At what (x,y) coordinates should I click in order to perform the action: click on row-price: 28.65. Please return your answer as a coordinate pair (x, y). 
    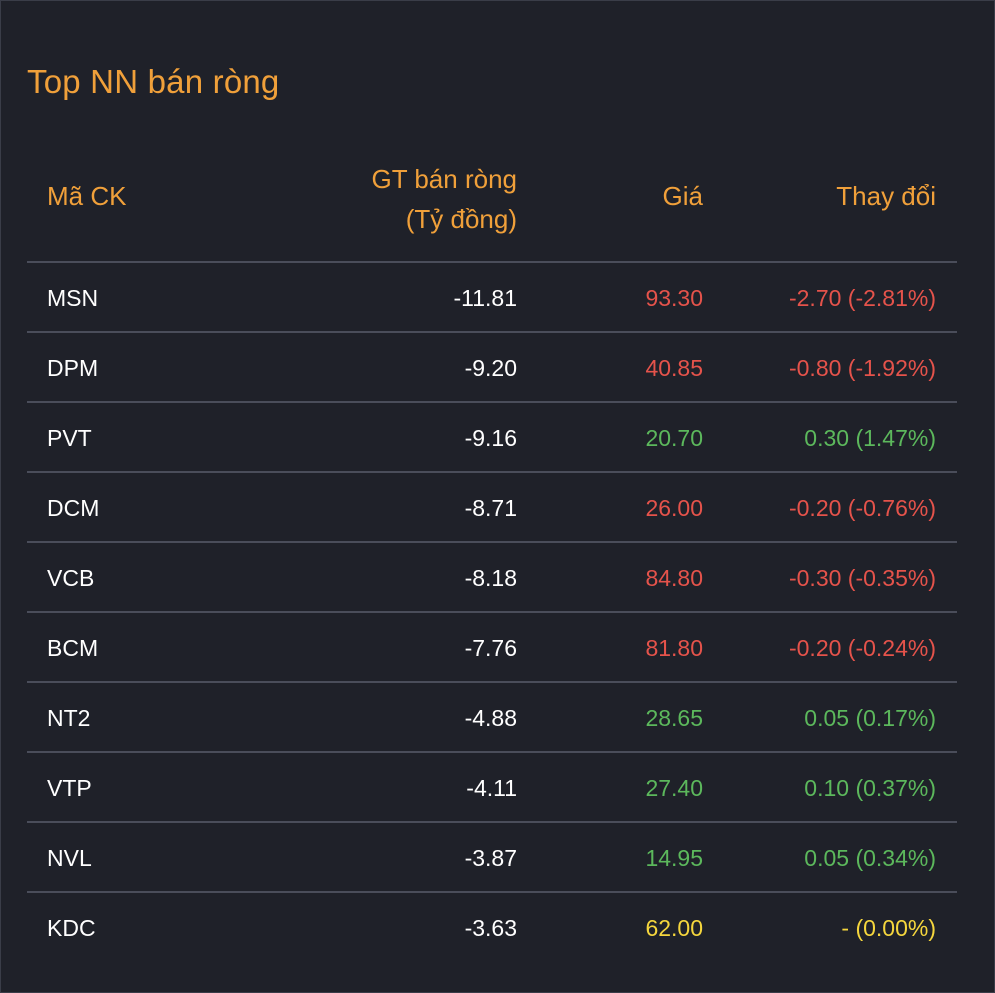
    Looking at the image, I should click on (674, 718).